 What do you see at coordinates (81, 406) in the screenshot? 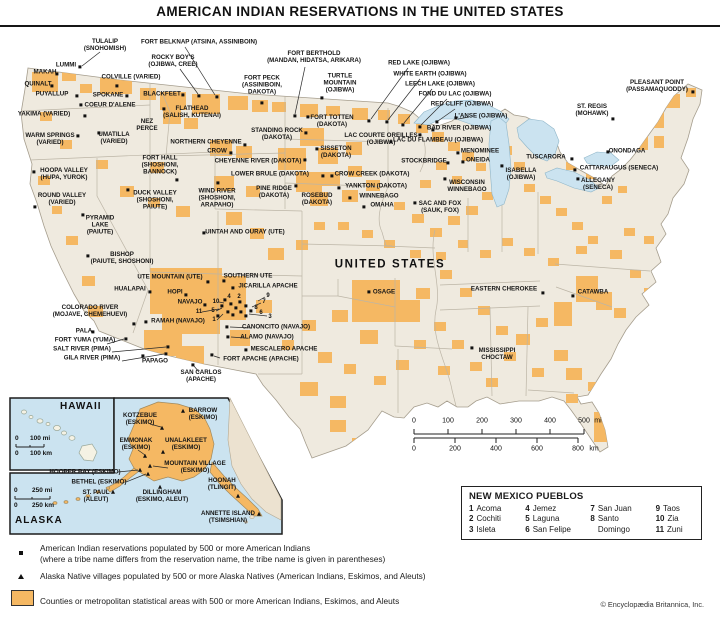
I see `hawaii-inset-title: HAWAII` at bounding box center [81, 406].